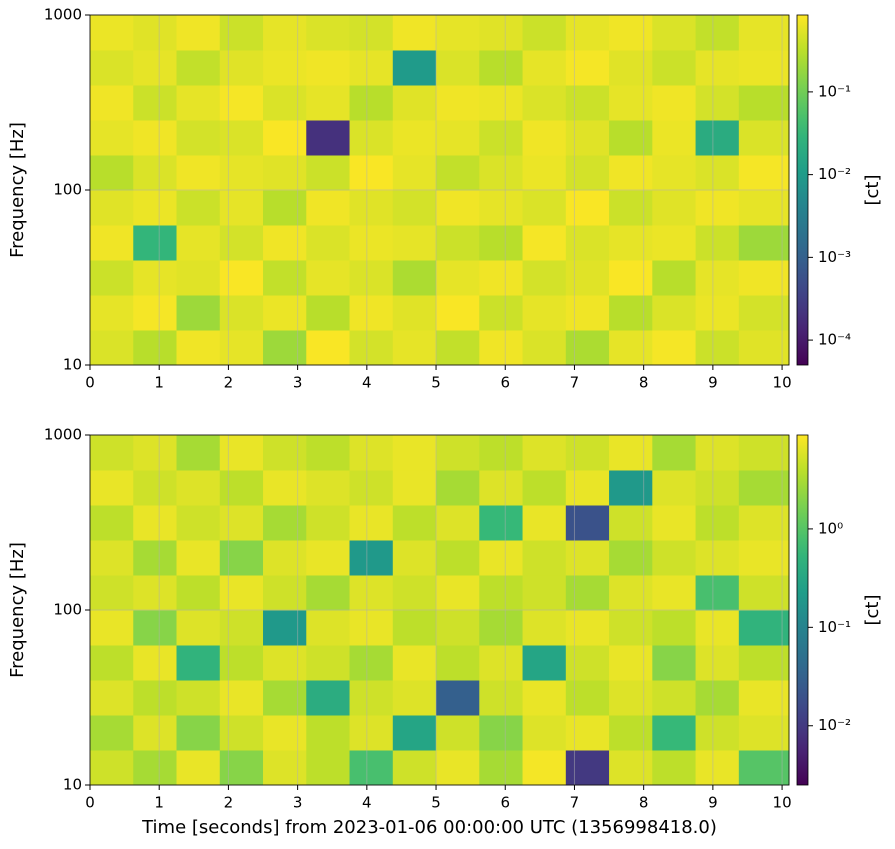 The width and height of the screenshot is (895, 849). I want to click on x-tick-label: 6, so click(505, 383).